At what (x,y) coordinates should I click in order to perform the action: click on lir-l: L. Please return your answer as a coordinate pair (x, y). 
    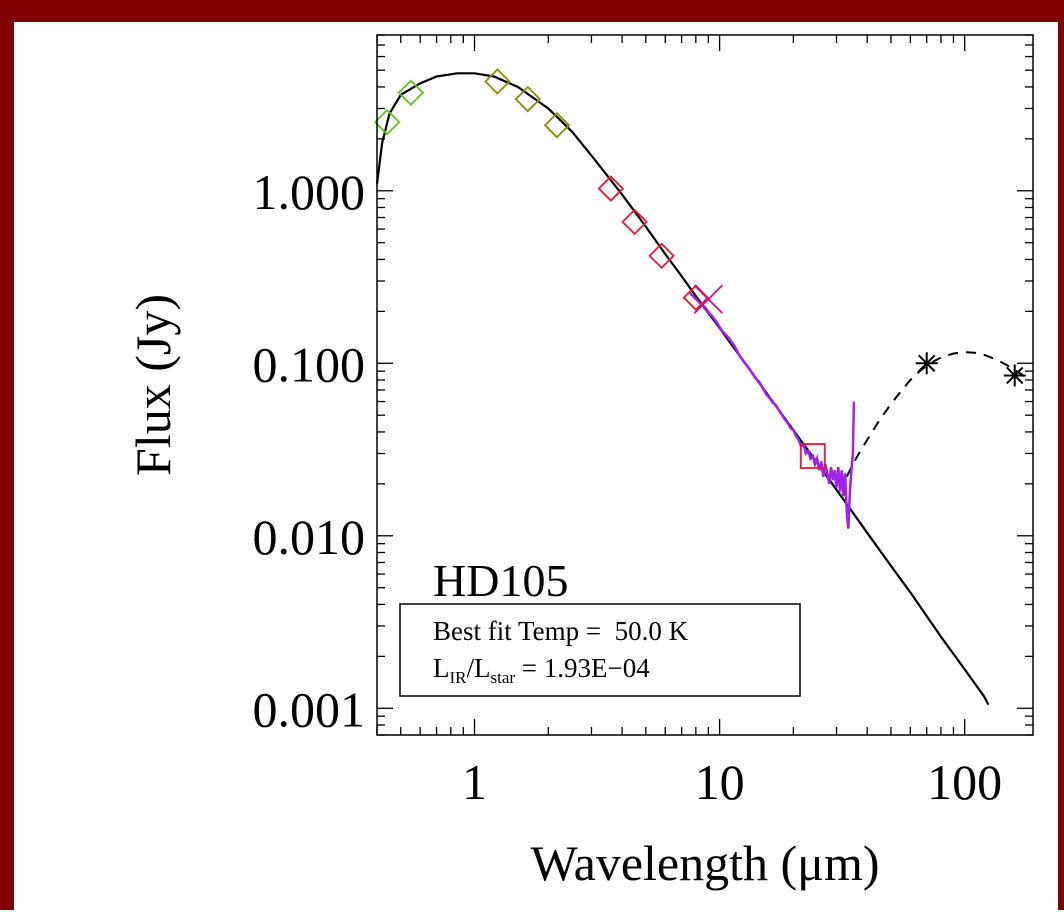
    Looking at the image, I should click on (441, 668).